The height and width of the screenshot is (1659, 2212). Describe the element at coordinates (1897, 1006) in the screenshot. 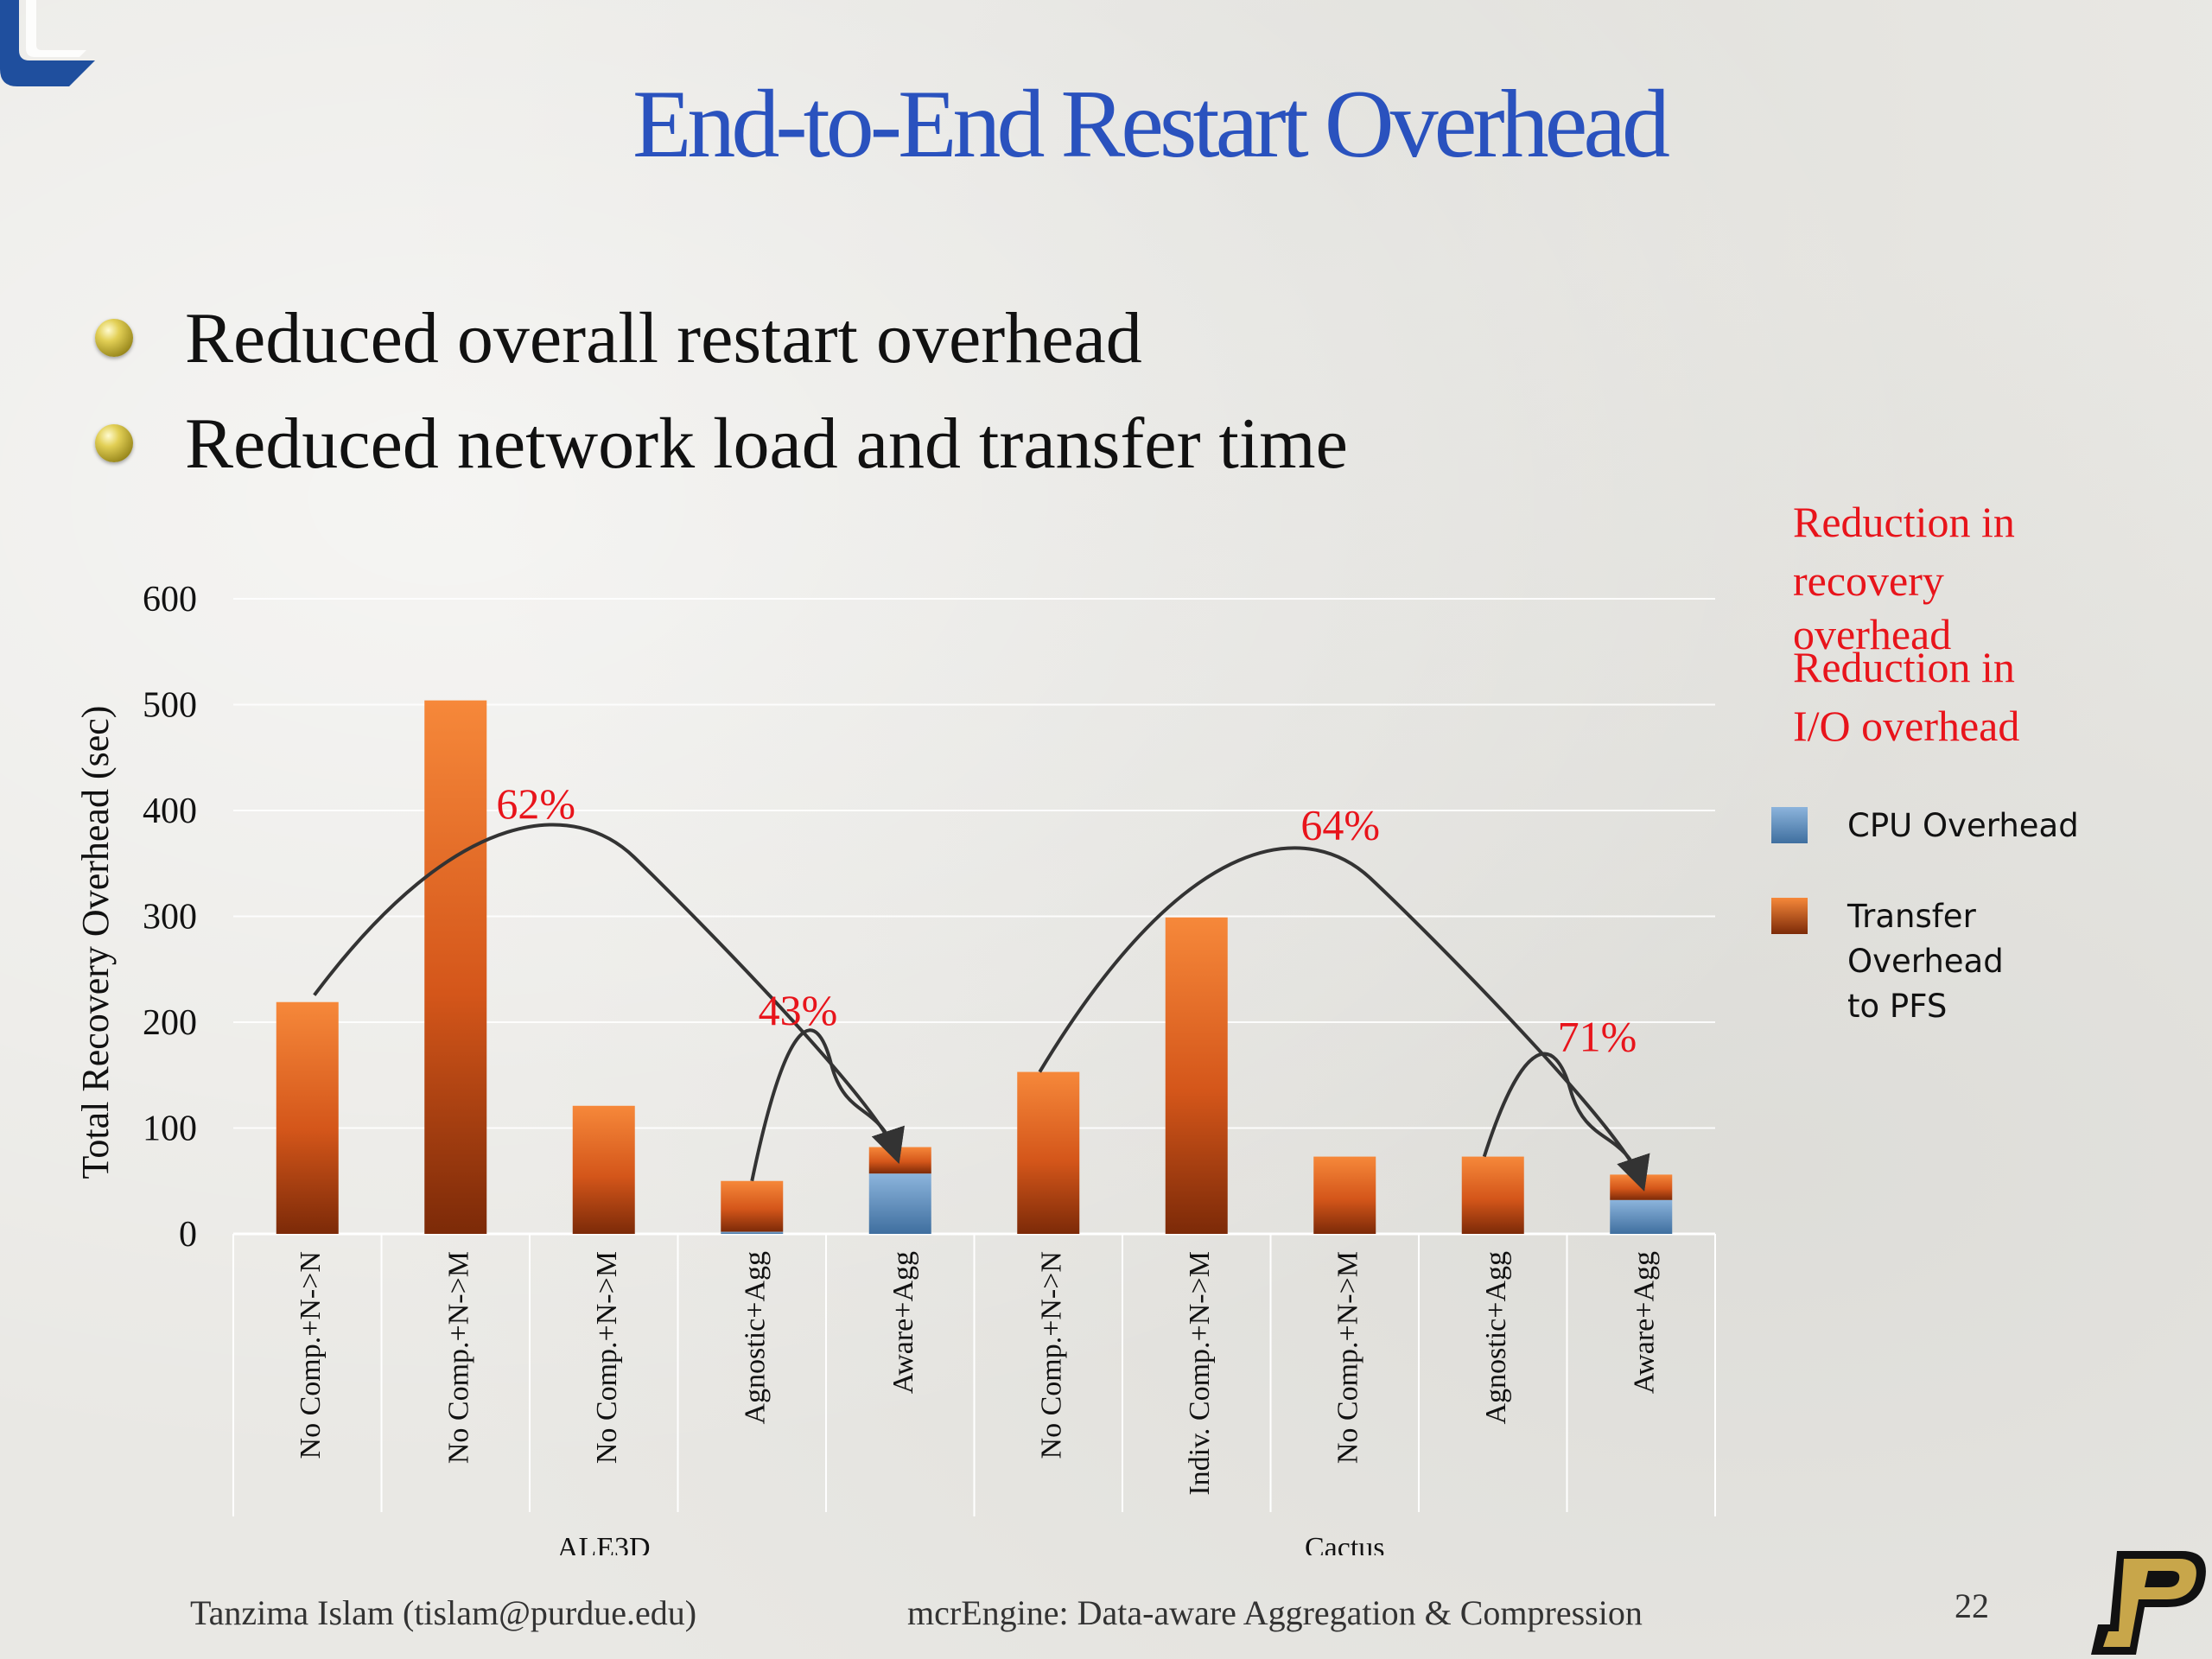

I see `legend-label-line: to PFS` at that location.